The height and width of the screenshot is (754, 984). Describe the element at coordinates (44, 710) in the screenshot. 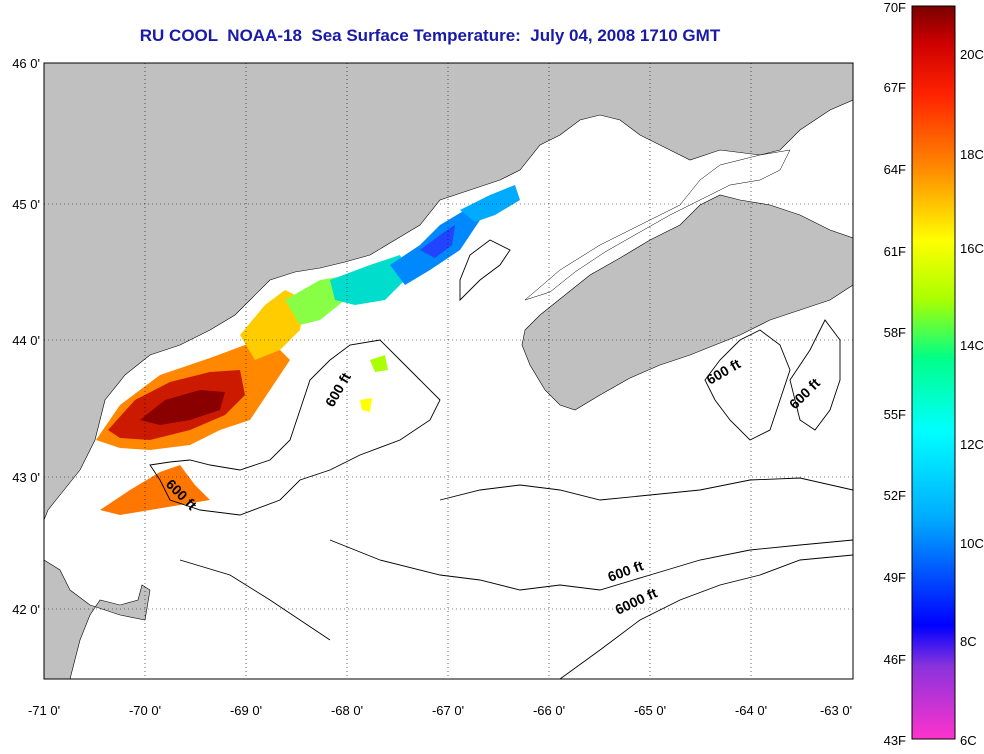

I see `lon-tick-label: -71 0'` at that location.